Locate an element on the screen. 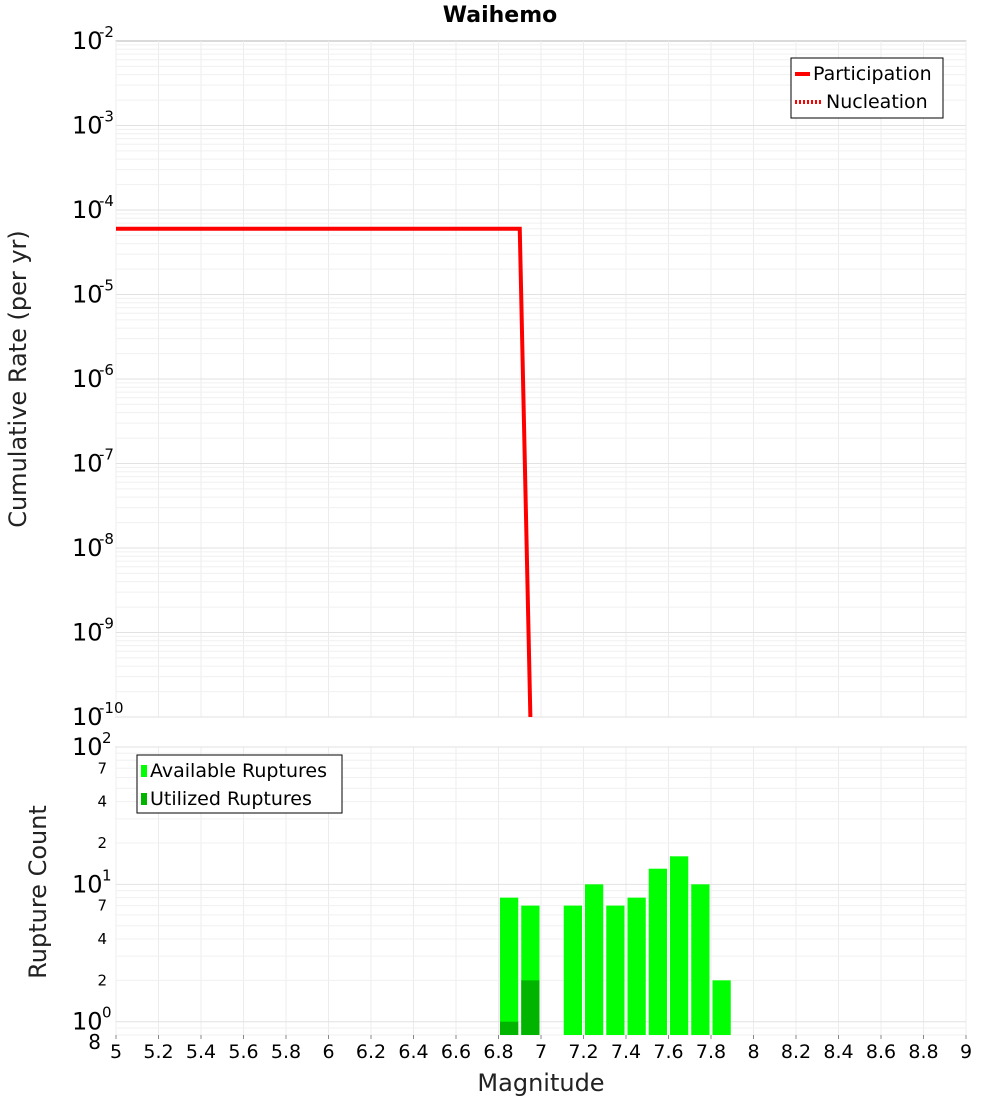 The width and height of the screenshot is (1000, 1104). chart-title: Waihemo is located at coordinates (500, 15).